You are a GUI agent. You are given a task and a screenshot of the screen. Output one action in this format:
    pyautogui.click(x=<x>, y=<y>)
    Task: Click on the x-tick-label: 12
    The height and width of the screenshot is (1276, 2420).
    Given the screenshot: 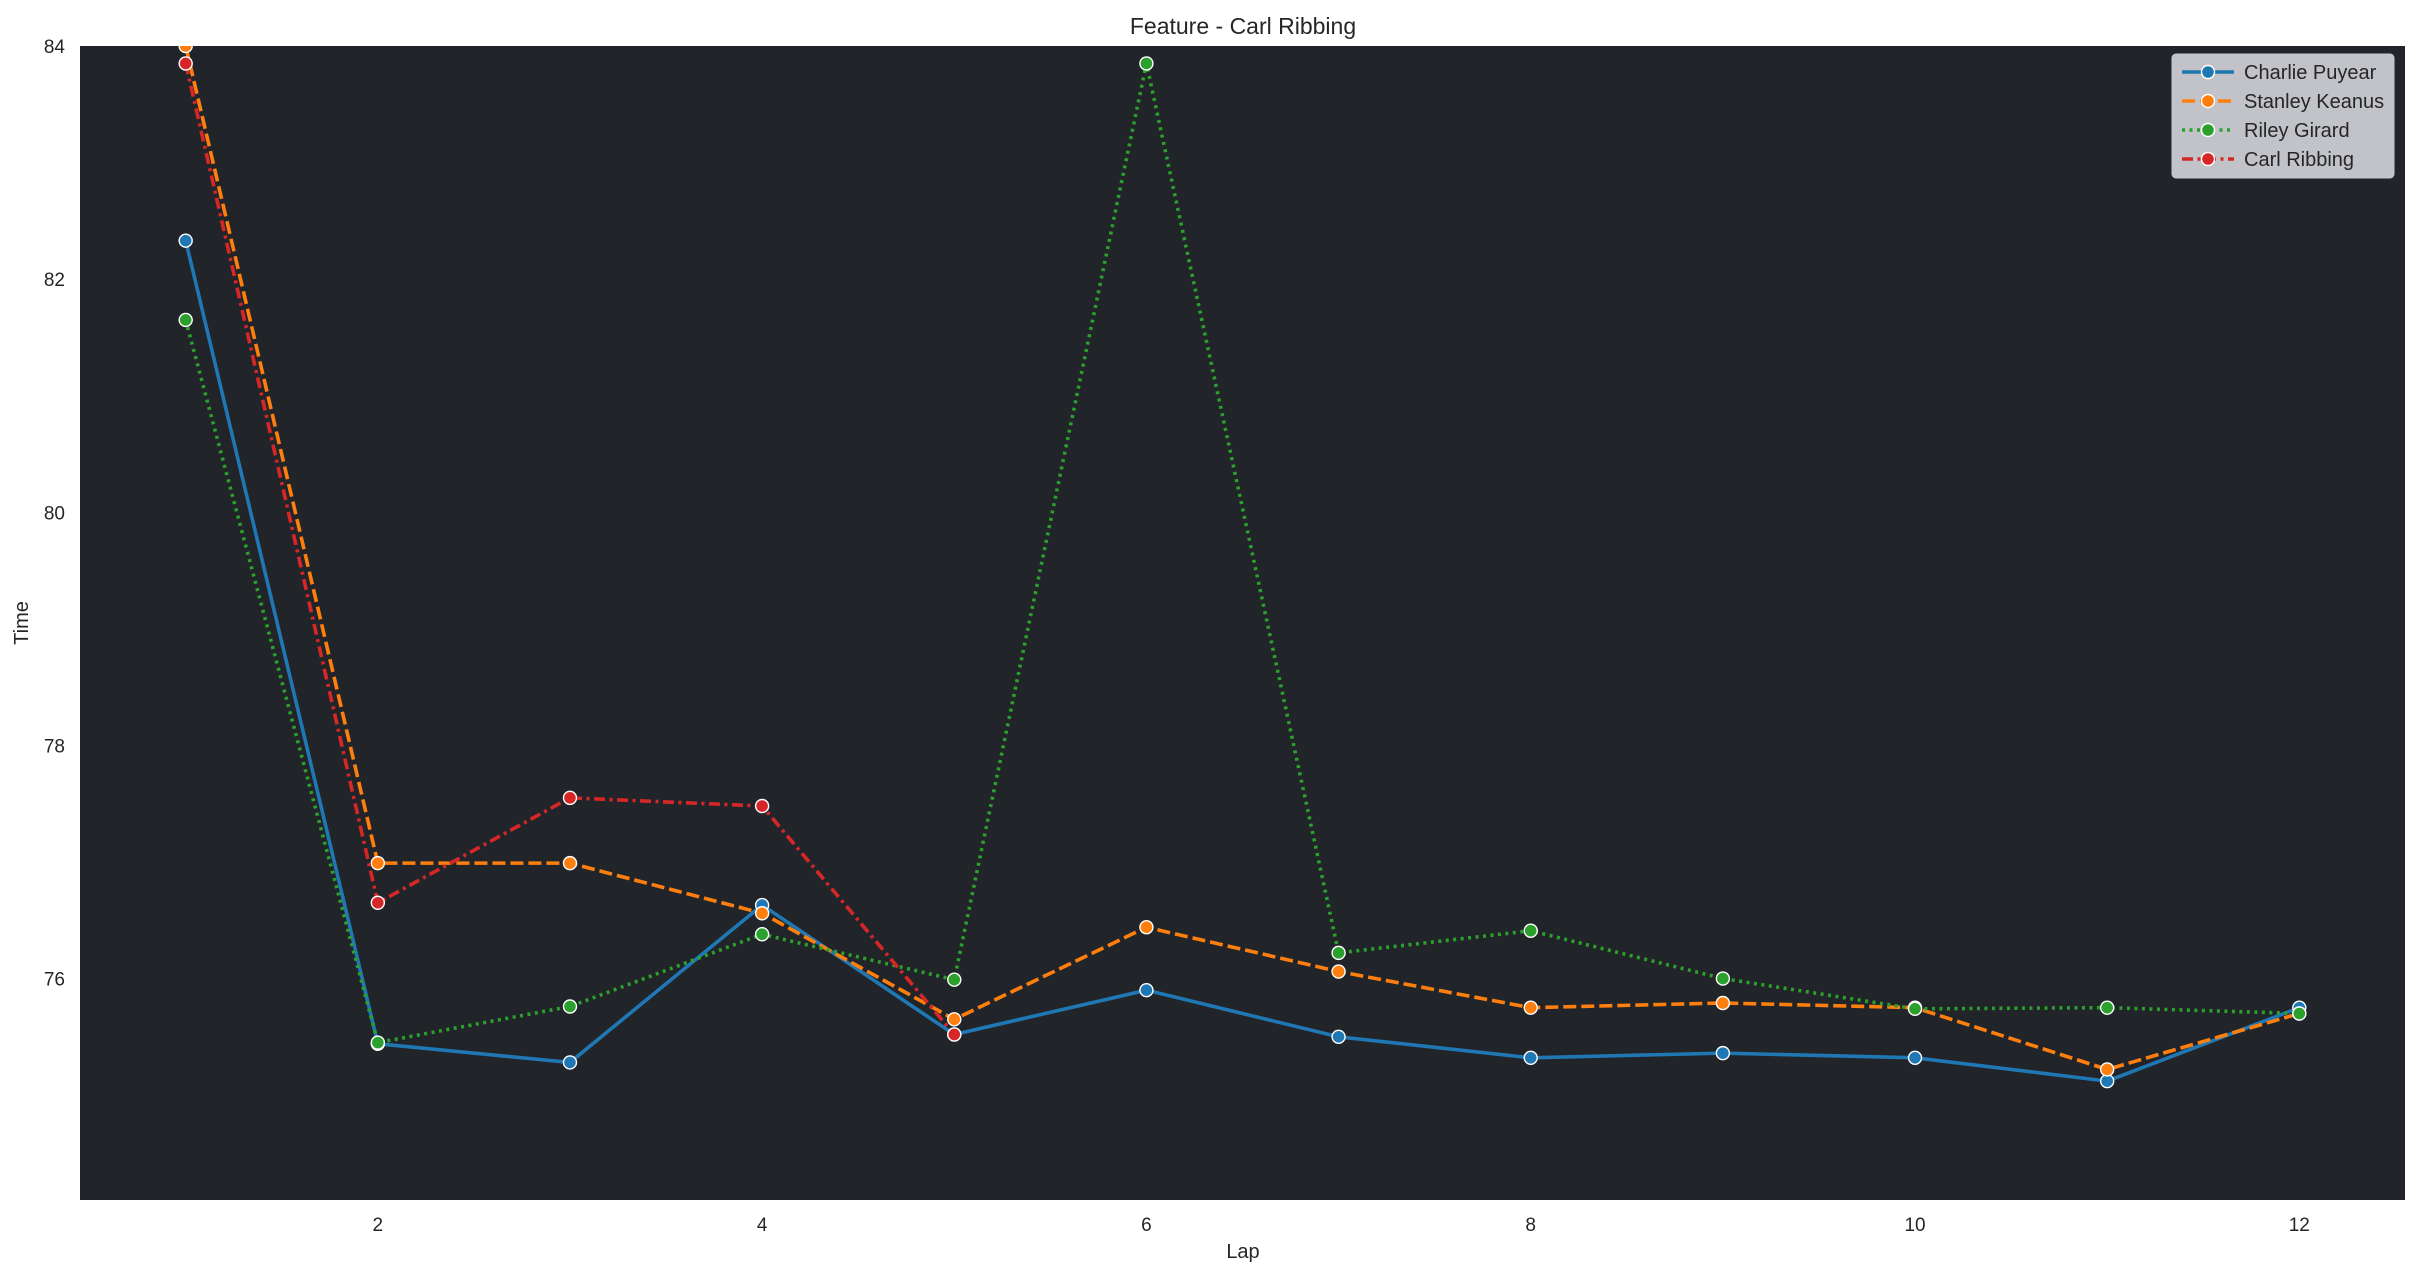 What is the action you would take?
    pyautogui.click(x=2299, y=1225)
    